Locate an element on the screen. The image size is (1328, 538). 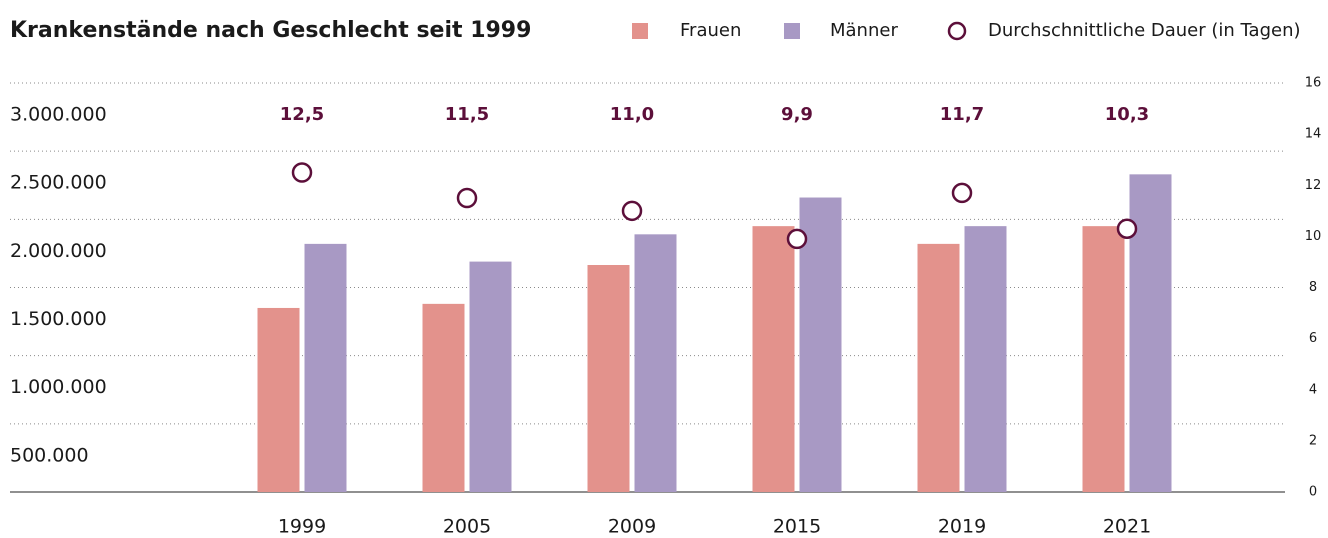
y2-tick-label: 2 is located at coordinates (1313, 440).